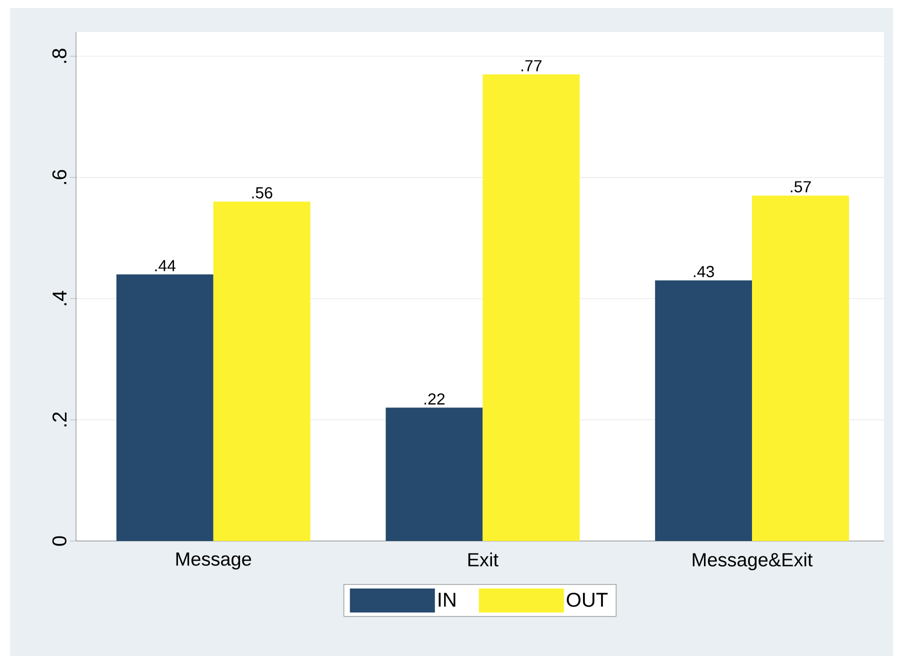 The width and height of the screenshot is (903, 664). What do you see at coordinates (262, 192) in the screenshot?
I see `data-label: .56` at bounding box center [262, 192].